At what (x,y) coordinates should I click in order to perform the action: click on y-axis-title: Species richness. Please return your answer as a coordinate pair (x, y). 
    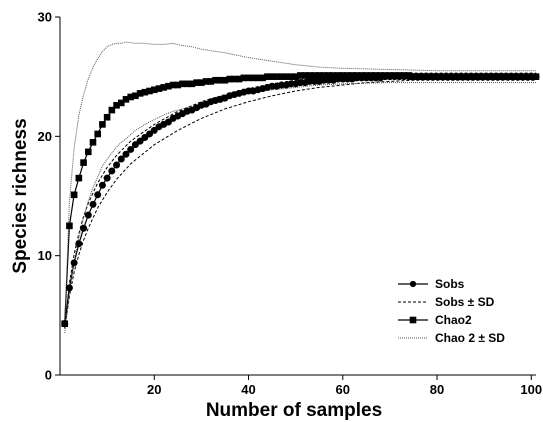
    Looking at the image, I should click on (20, 195).